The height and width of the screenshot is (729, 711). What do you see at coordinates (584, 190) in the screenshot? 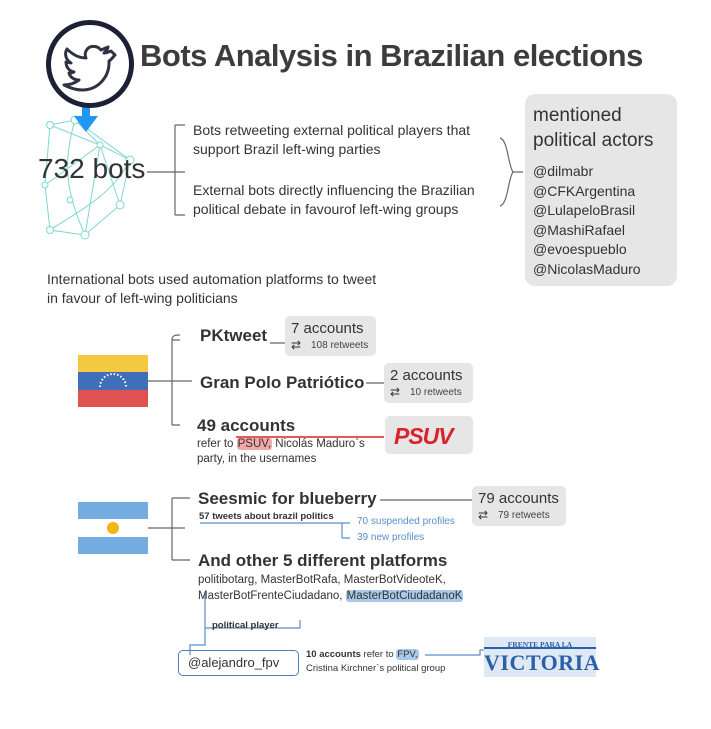
I see `actor-item: @CFKArgentina` at bounding box center [584, 190].